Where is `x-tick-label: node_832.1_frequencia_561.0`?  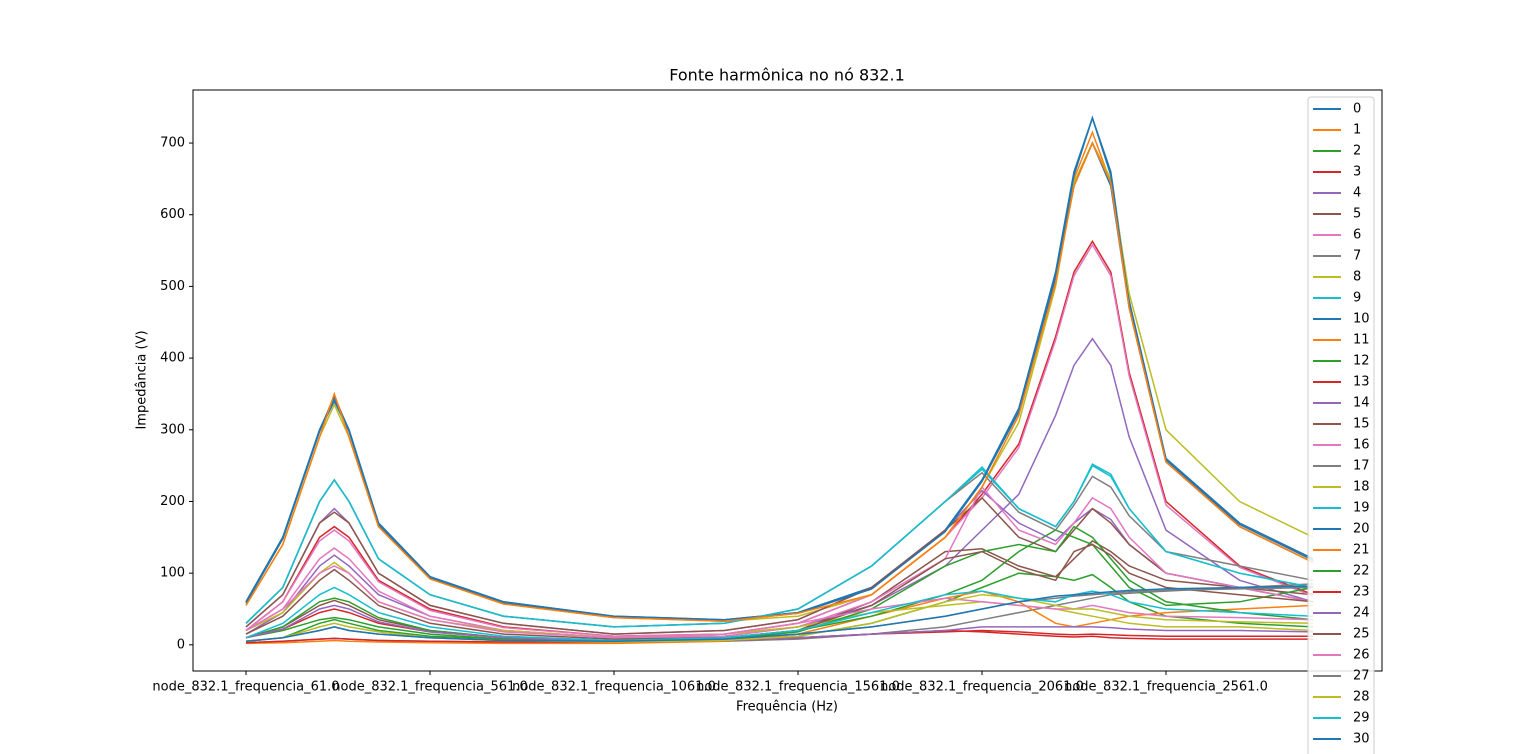
x-tick-label: node_832.1_frequencia_561.0 is located at coordinates (429, 687).